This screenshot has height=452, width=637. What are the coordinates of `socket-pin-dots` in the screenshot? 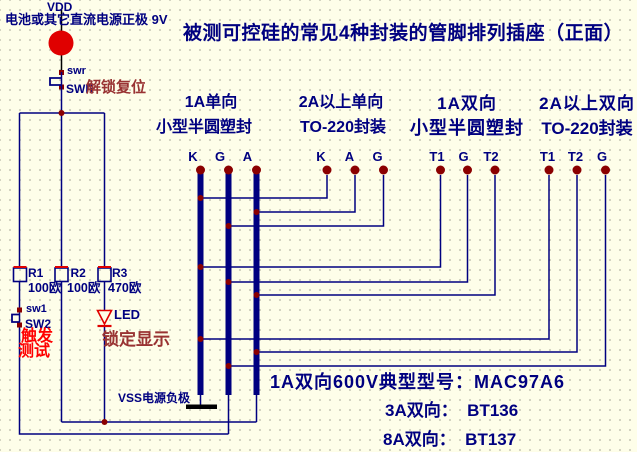 It's located at (403, 170).